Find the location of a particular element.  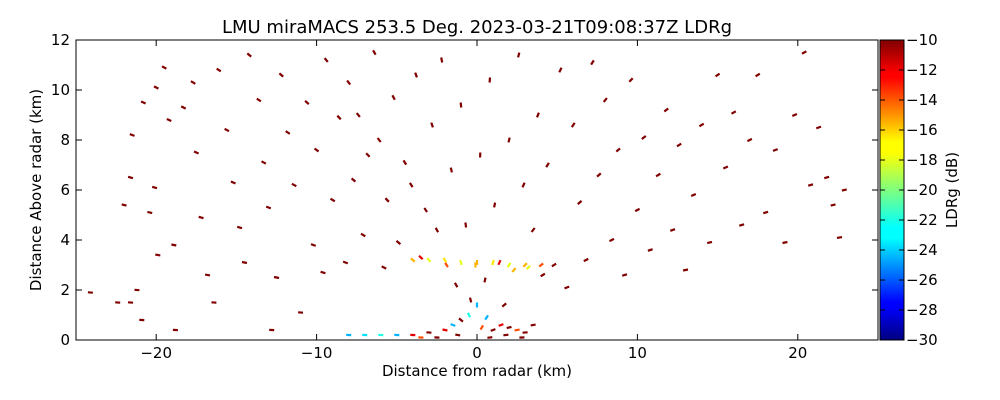

y-tick-label: 4 is located at coordinates (65, 240).